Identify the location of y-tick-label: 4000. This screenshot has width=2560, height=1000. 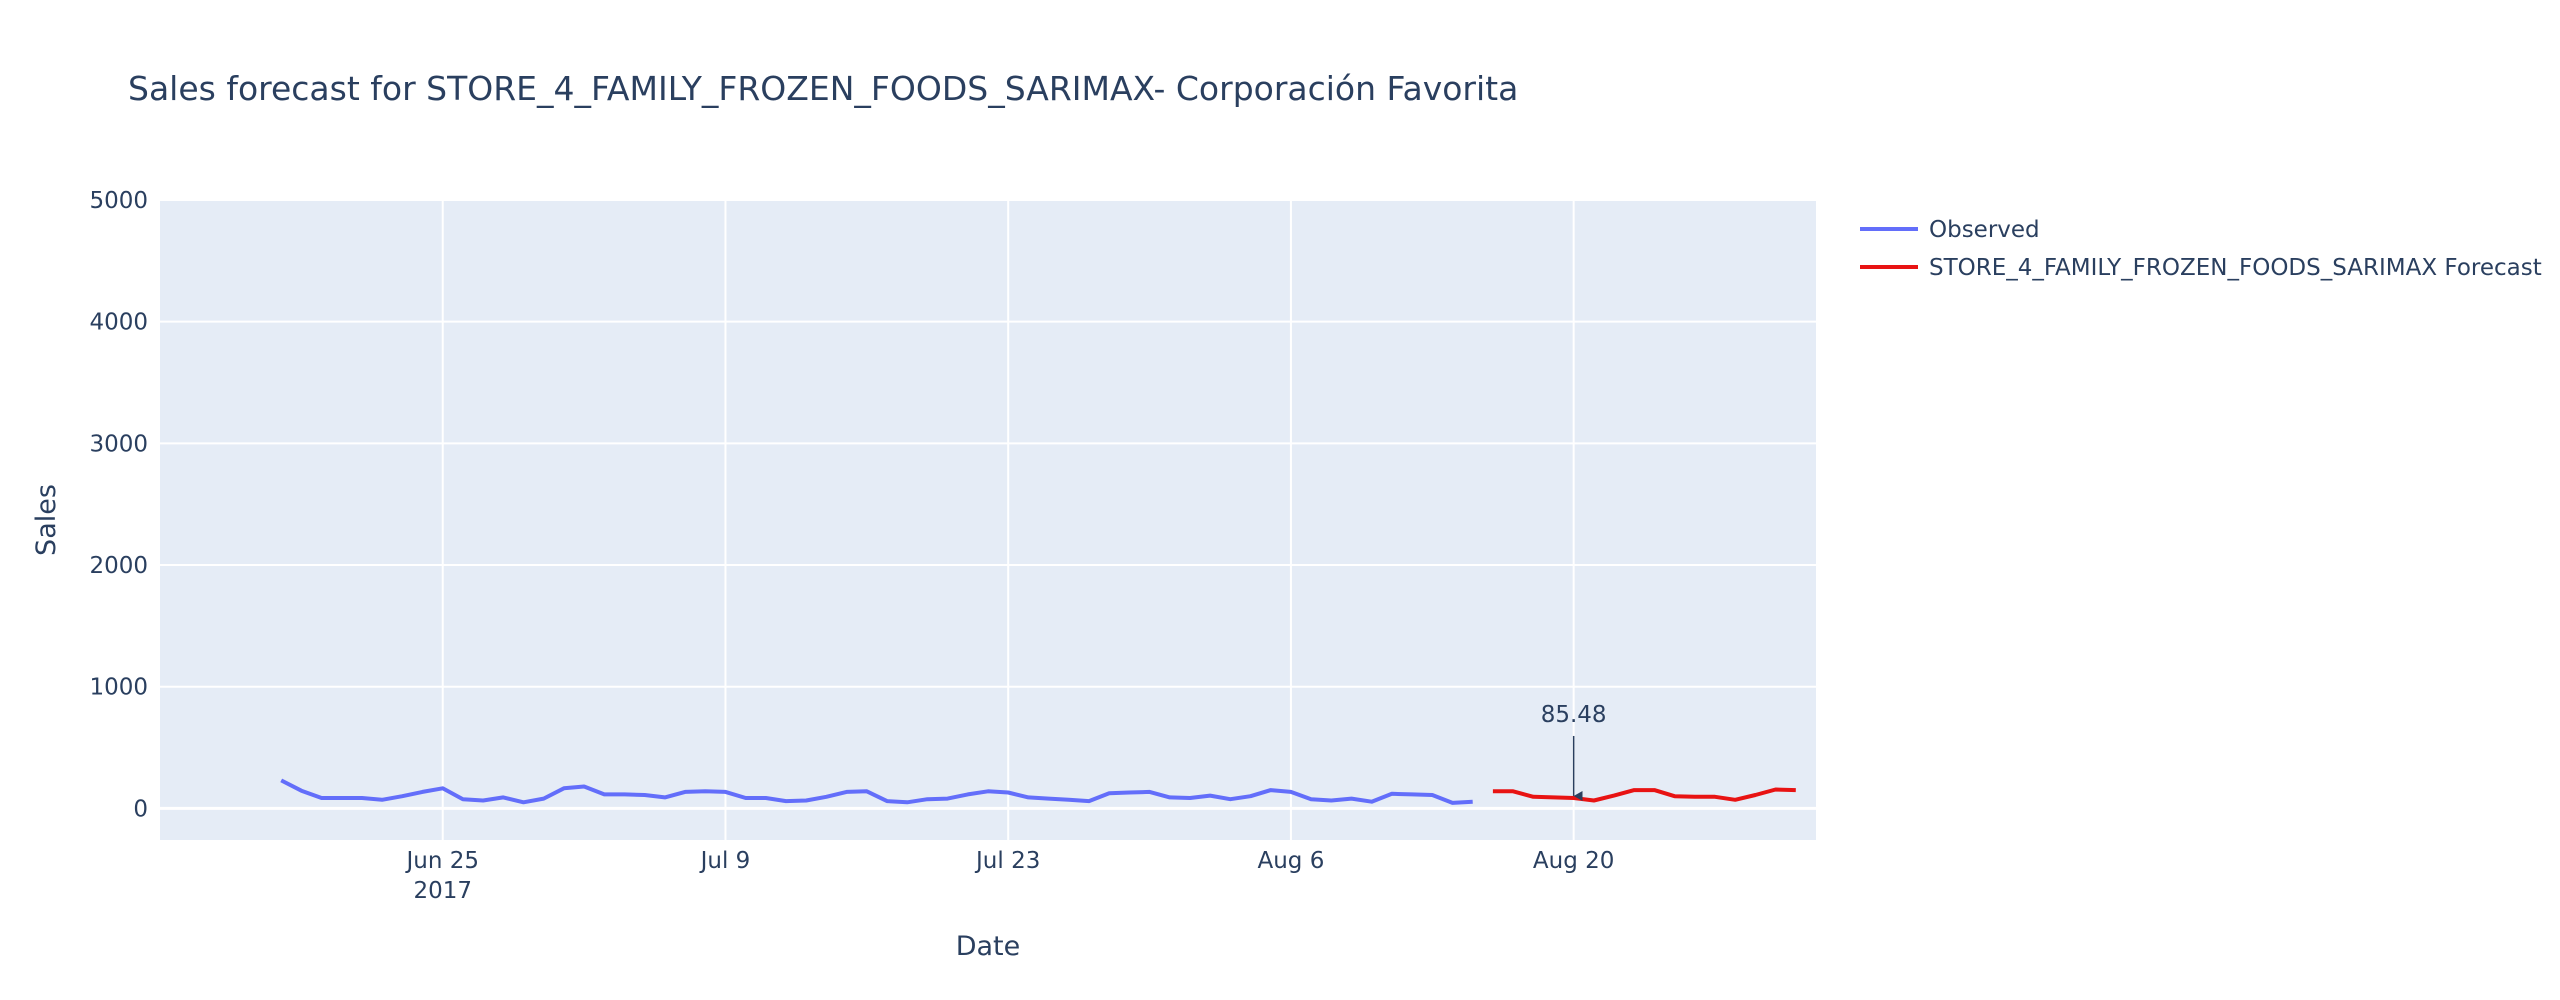
(118, 323).